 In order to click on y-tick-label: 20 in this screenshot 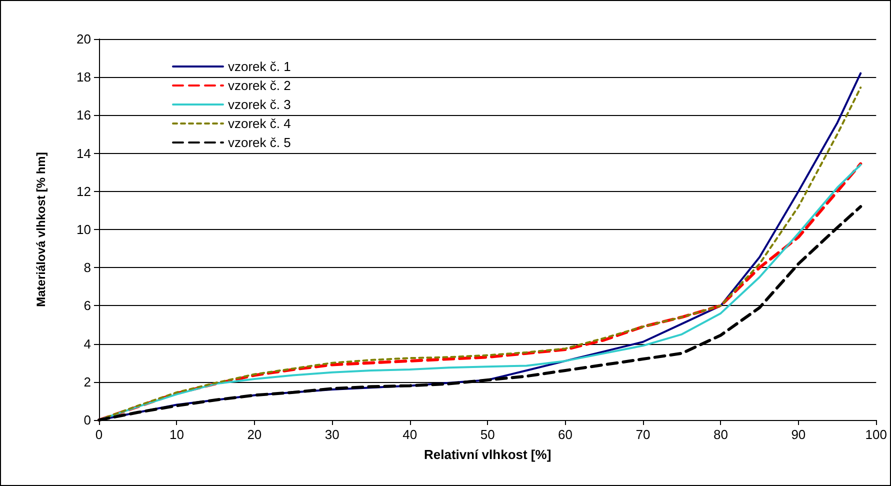, I will do `click(83, 39)`.